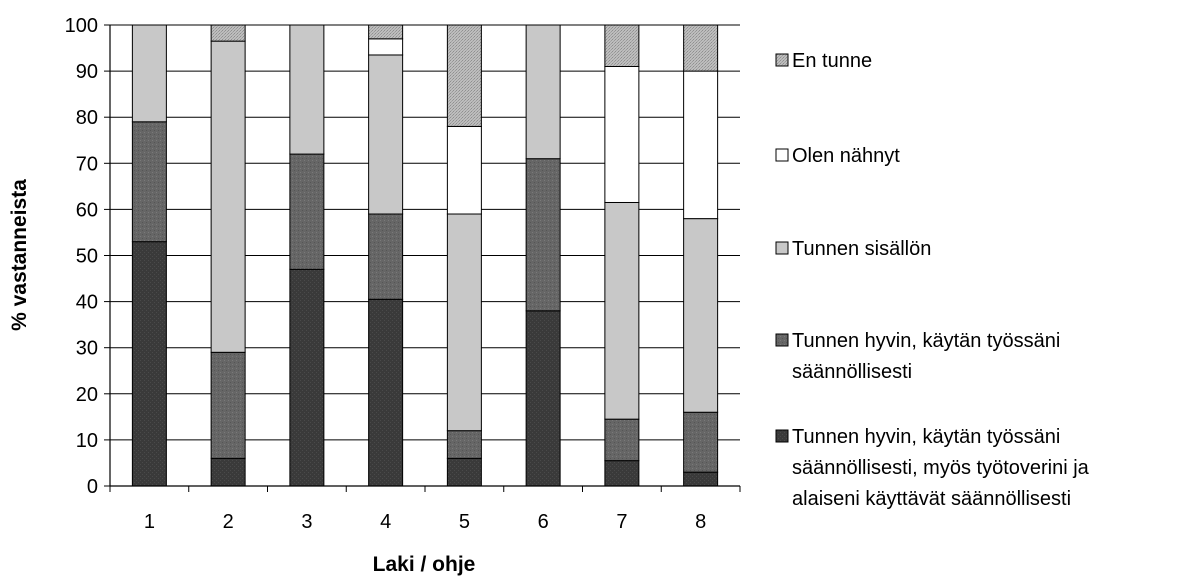 This screenshot has height=578, width=1182. Describe the element at coordinates (543, 398) in the screenshot. I see `bar-segment-6-s1` at that location.